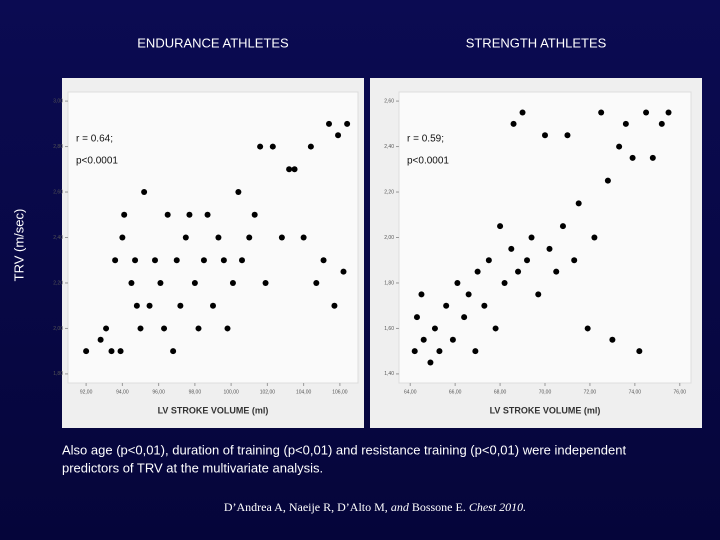 The width and height of the screenshot is (720, 540). What do you see at coordinates (304, 392) in the screenshot?
I see `x-tick-label: 104,00` at bounding box center [304, 392].